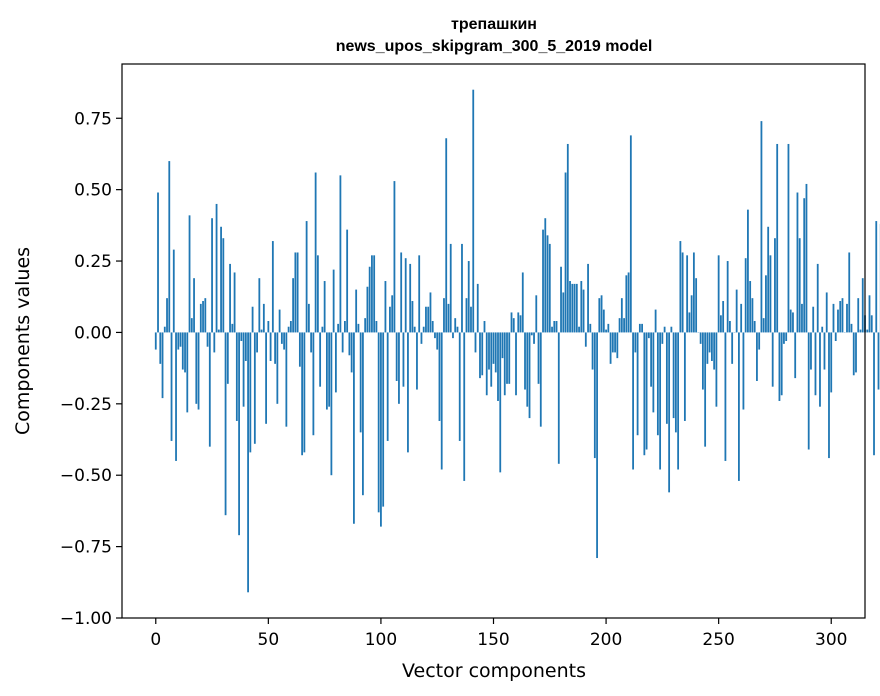 The height and width of the screenshot is (696, 880). What do you see at coordinates (86, 405) in the screenshot?
I see `y-tick-label: −0.25` at bounding box center [86, 405].